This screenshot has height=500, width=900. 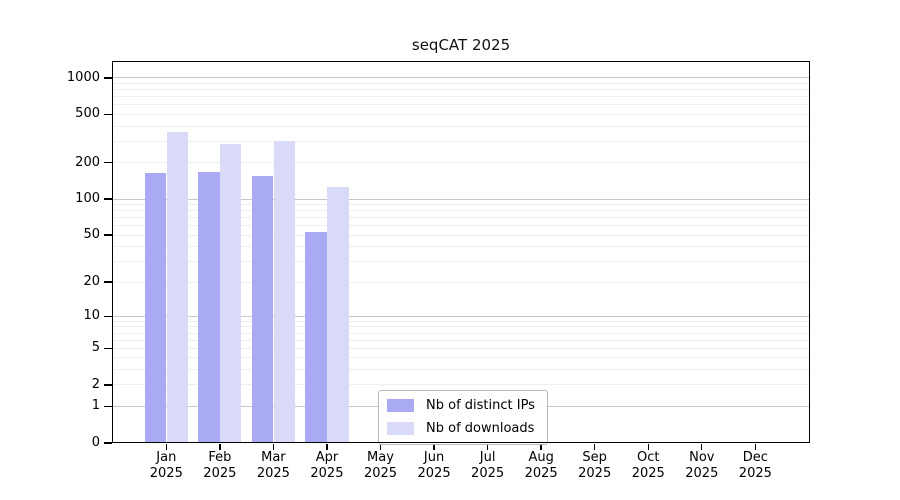 I want to click on x-tick-label-nov: Nov 2025, so click(x=702, y=465).